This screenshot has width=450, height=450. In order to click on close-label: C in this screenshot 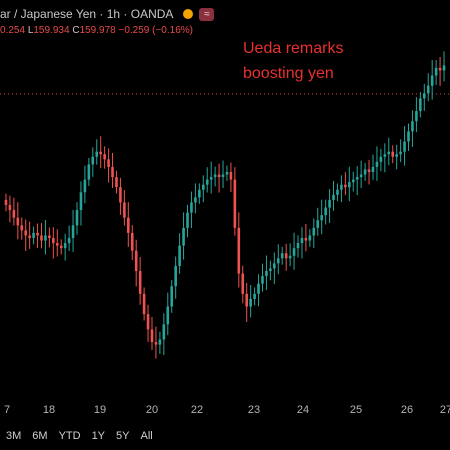, I will do `click(76, 30)`.